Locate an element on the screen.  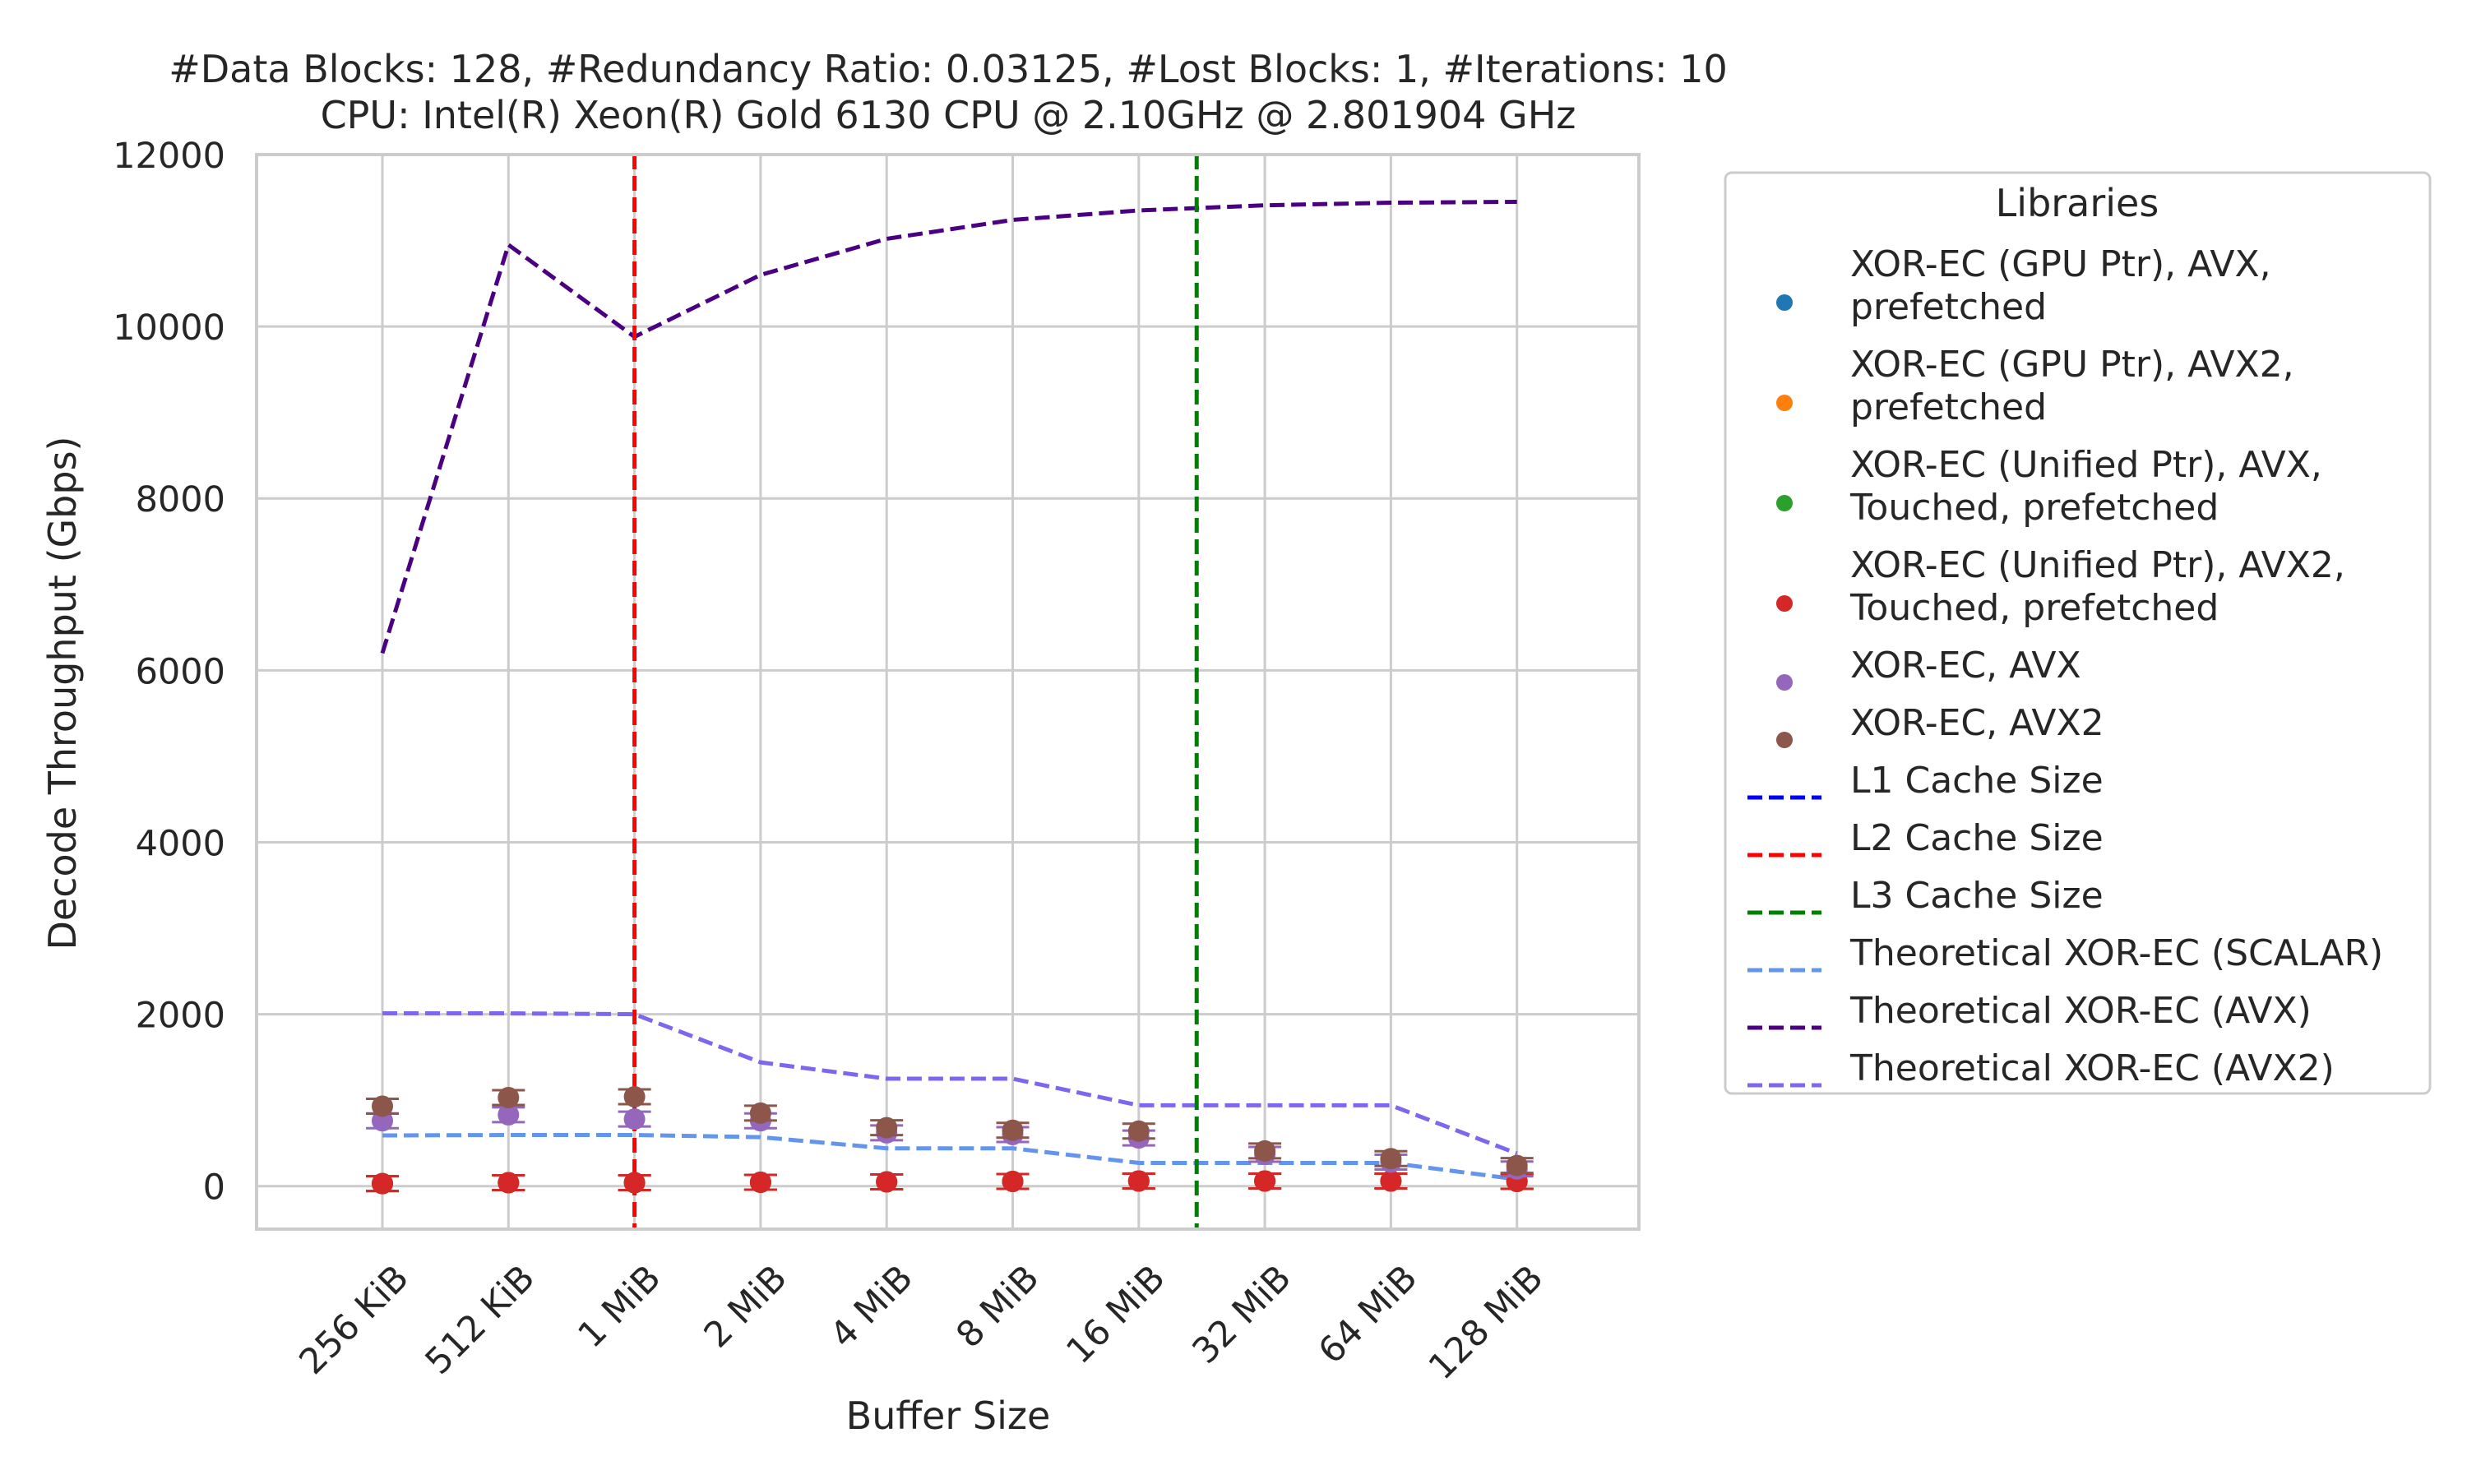
x-tick-label: 1 MiB is located at coordinates (620, 1306).